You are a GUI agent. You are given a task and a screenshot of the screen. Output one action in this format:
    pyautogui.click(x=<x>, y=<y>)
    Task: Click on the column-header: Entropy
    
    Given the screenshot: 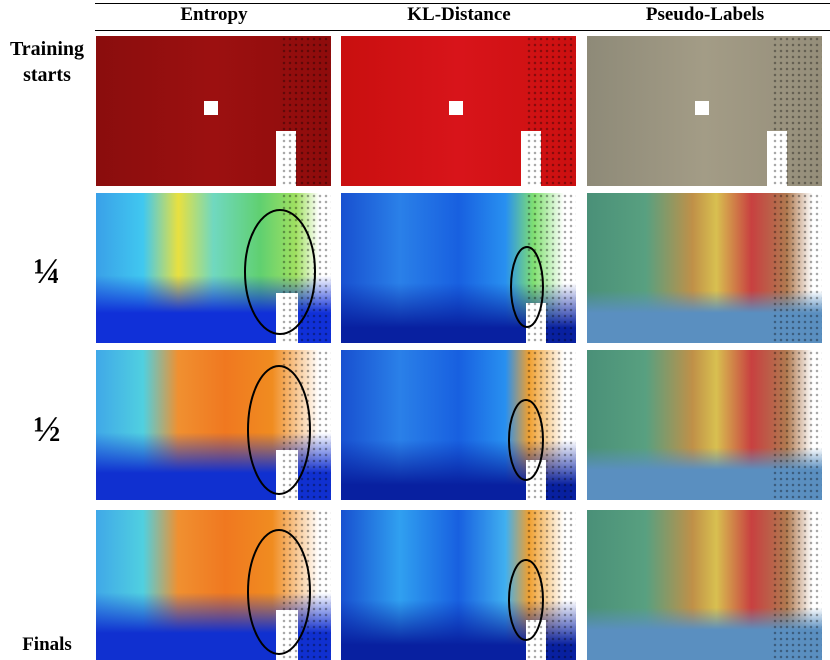 What is the action you would take?
    pyautogui.click(x=214, y=14)
    